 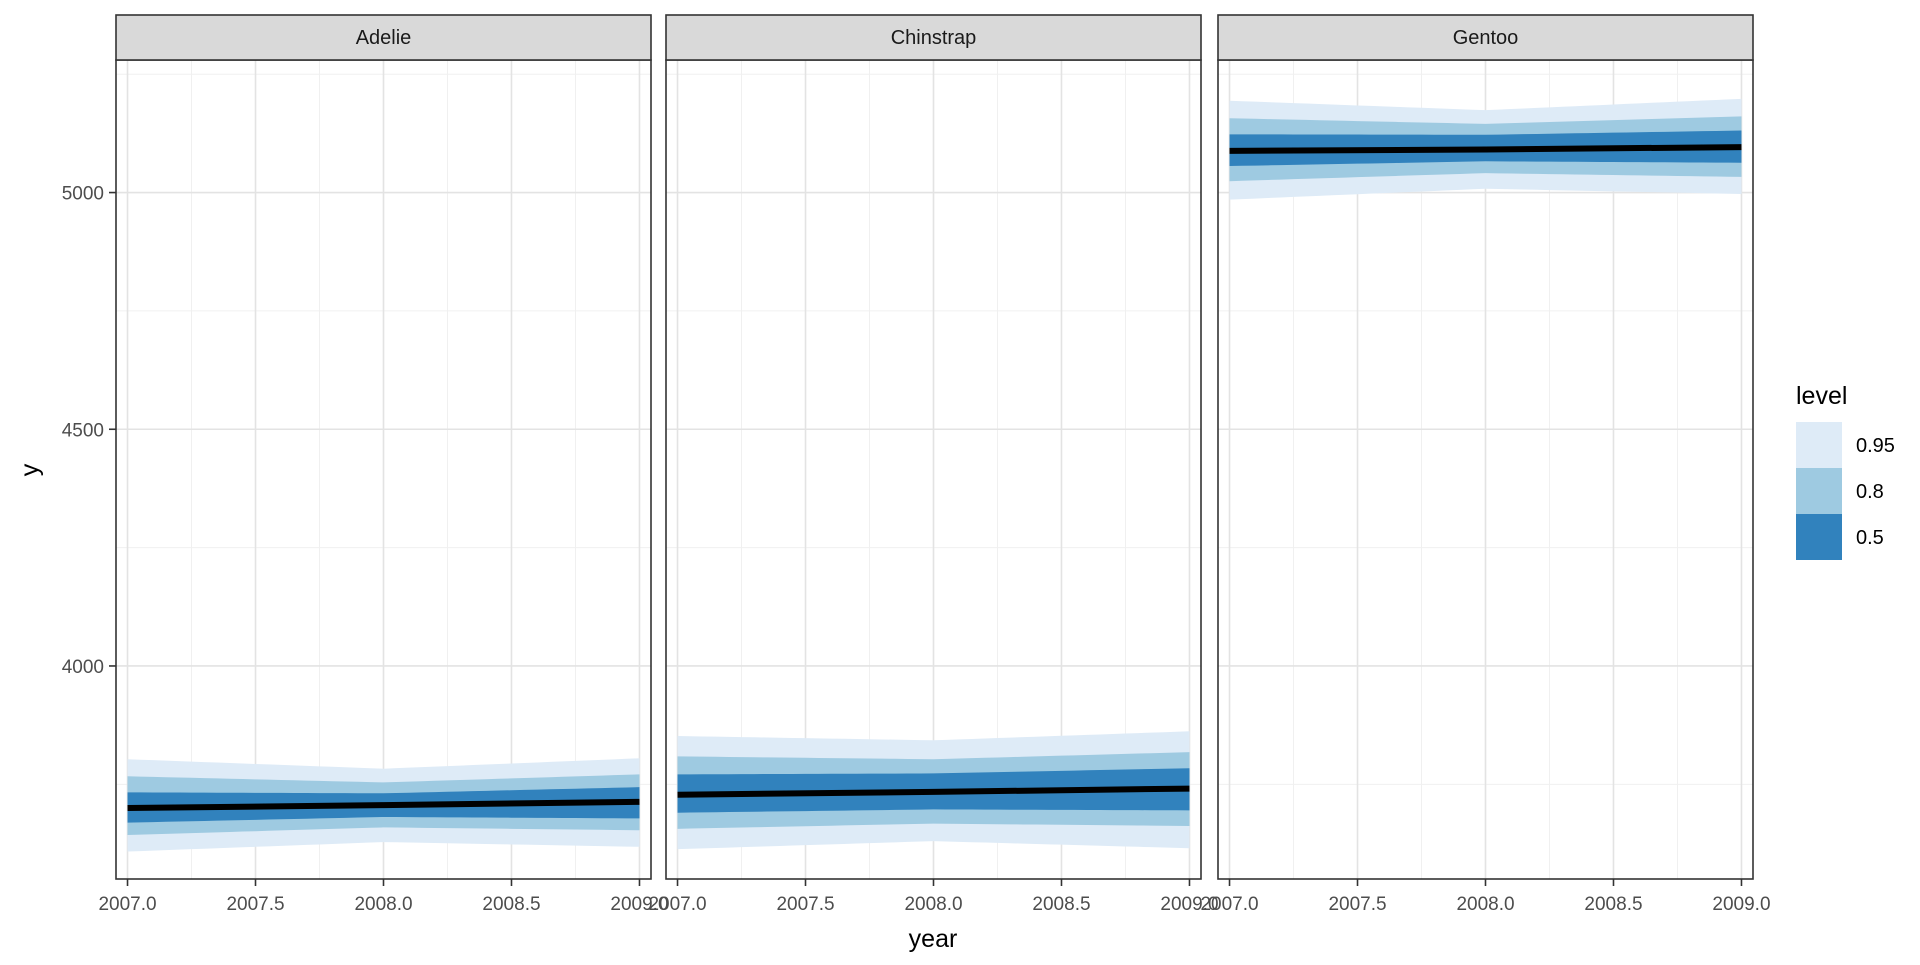 I want to click on y-axis-title: y, so click(x=30, y=469).